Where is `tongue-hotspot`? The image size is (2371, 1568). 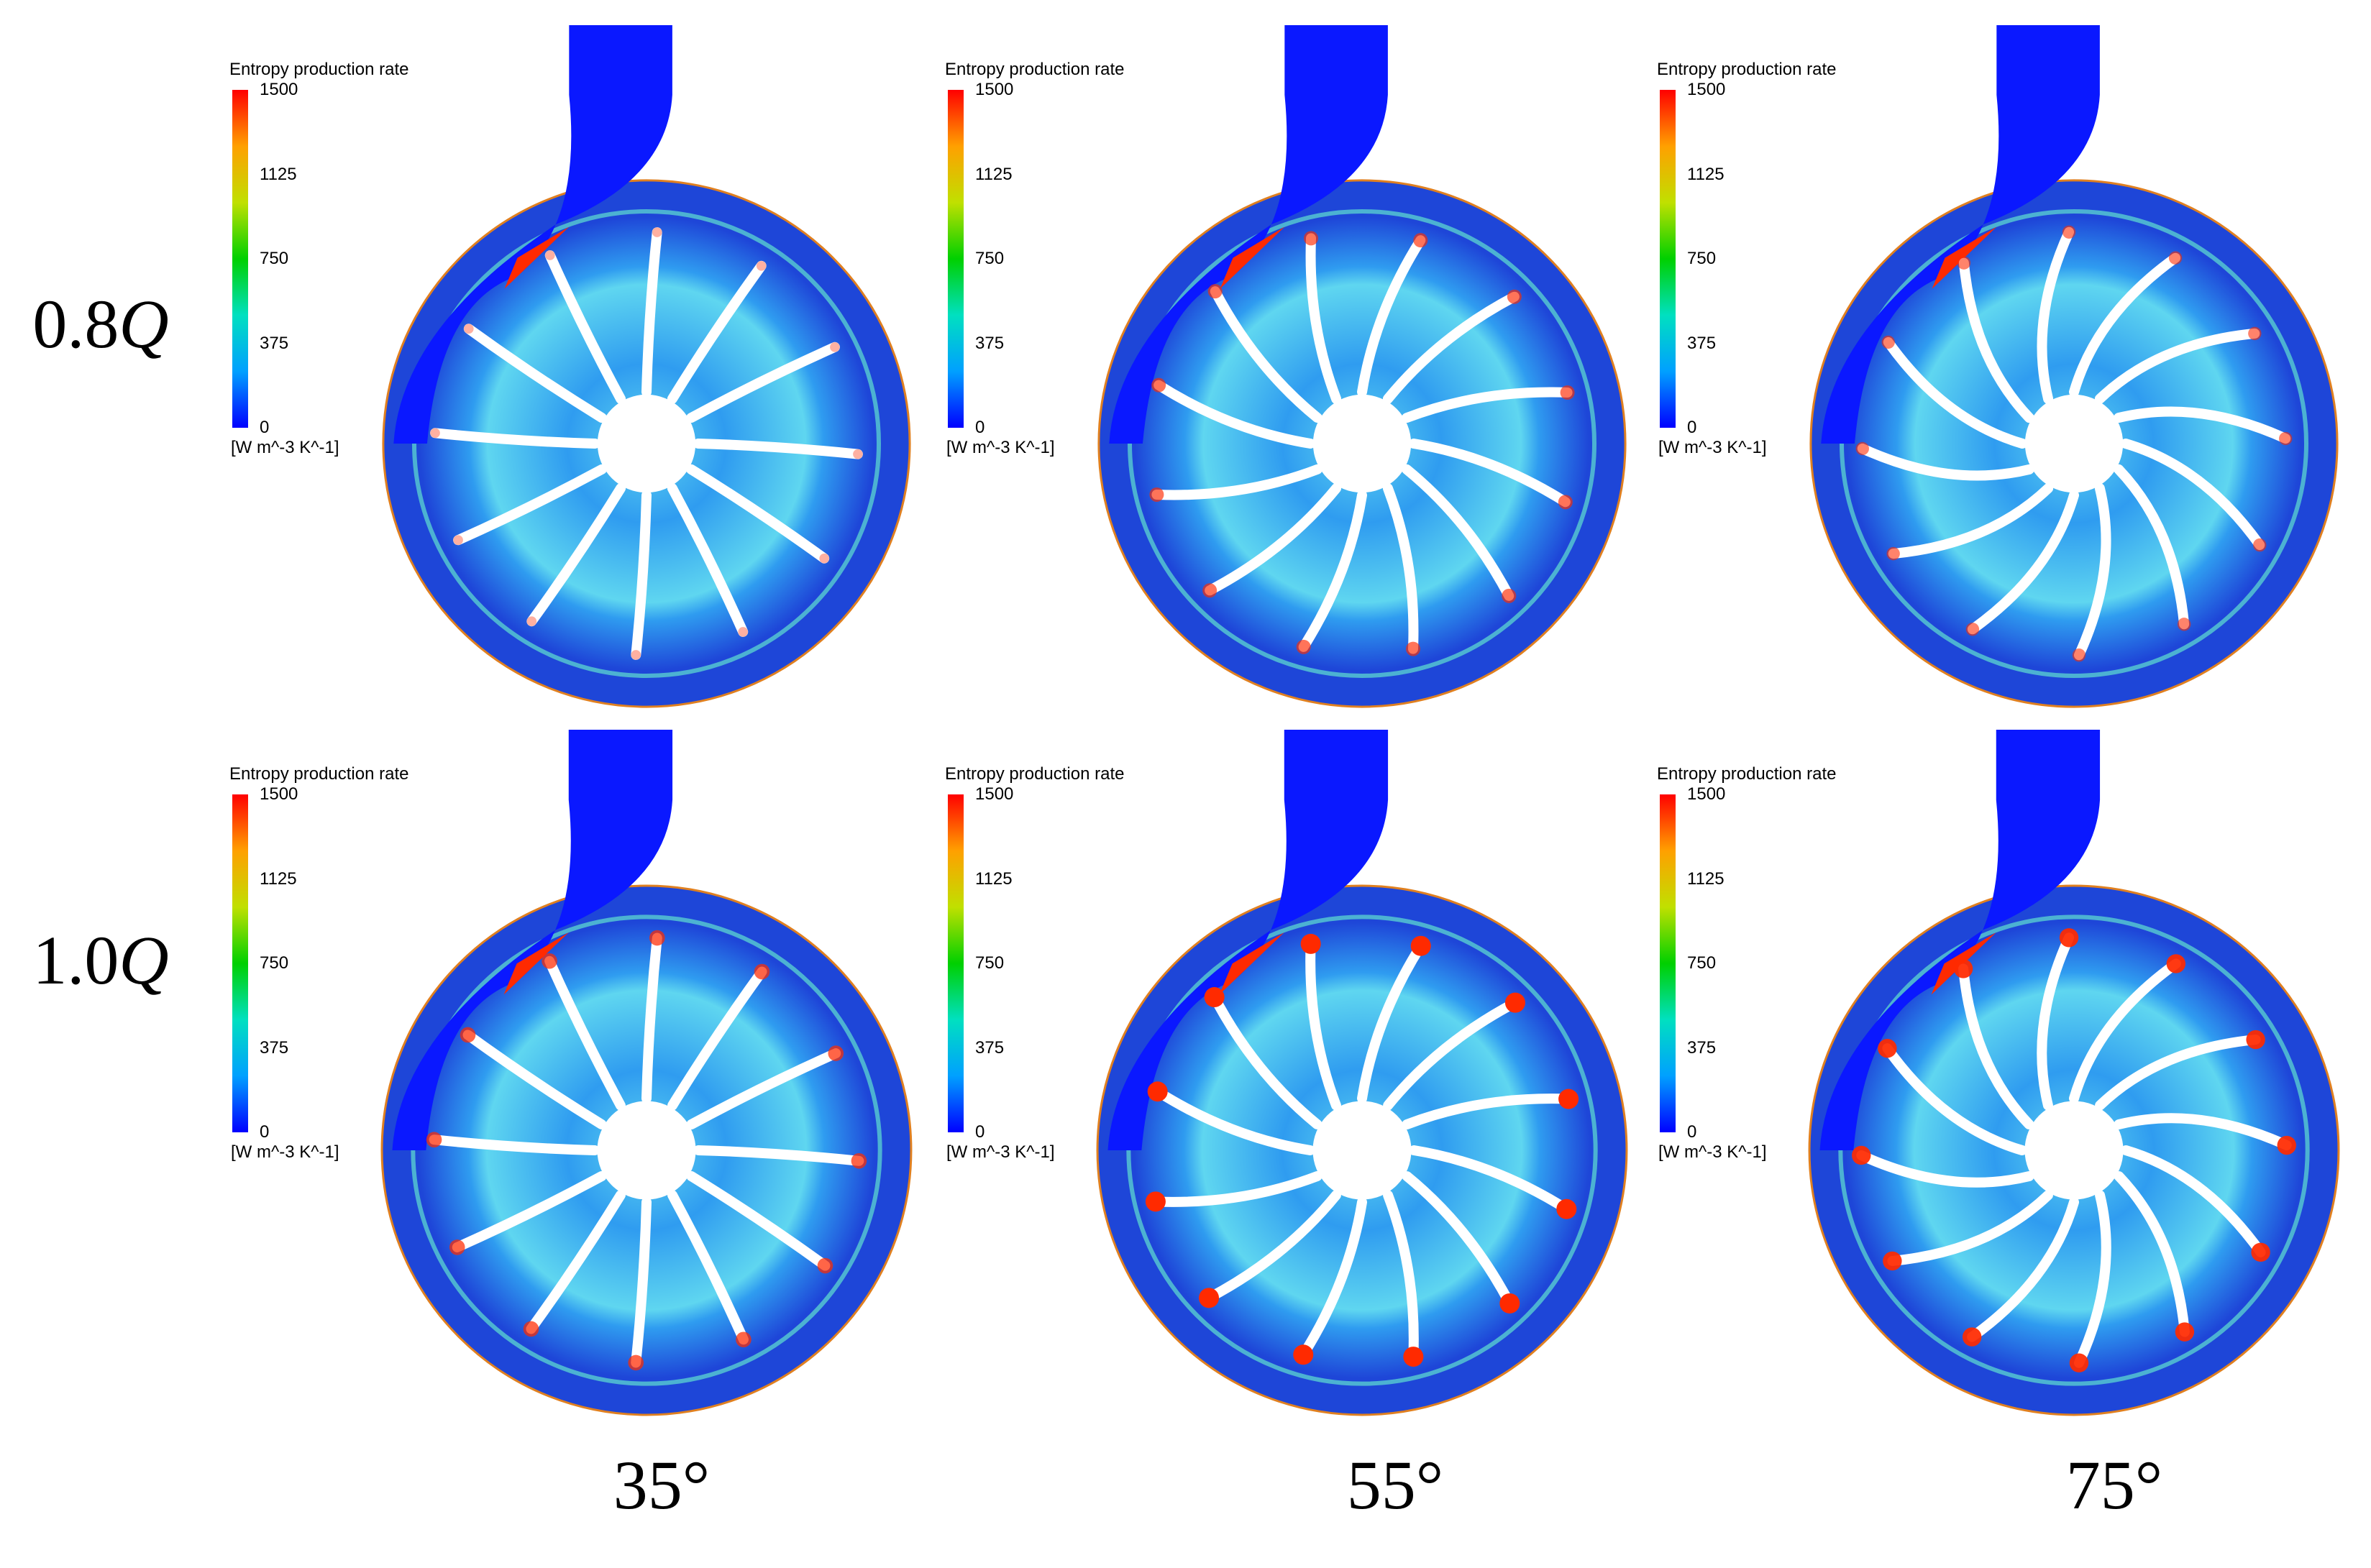
tongue-hotspot is located at coordinates (1964, 257).